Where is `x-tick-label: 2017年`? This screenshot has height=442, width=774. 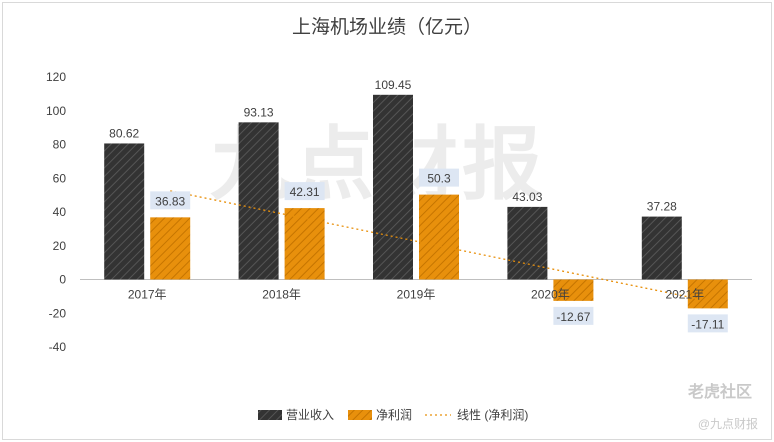 x-tick-label: 2017年 is located at coordinates (147, 295).